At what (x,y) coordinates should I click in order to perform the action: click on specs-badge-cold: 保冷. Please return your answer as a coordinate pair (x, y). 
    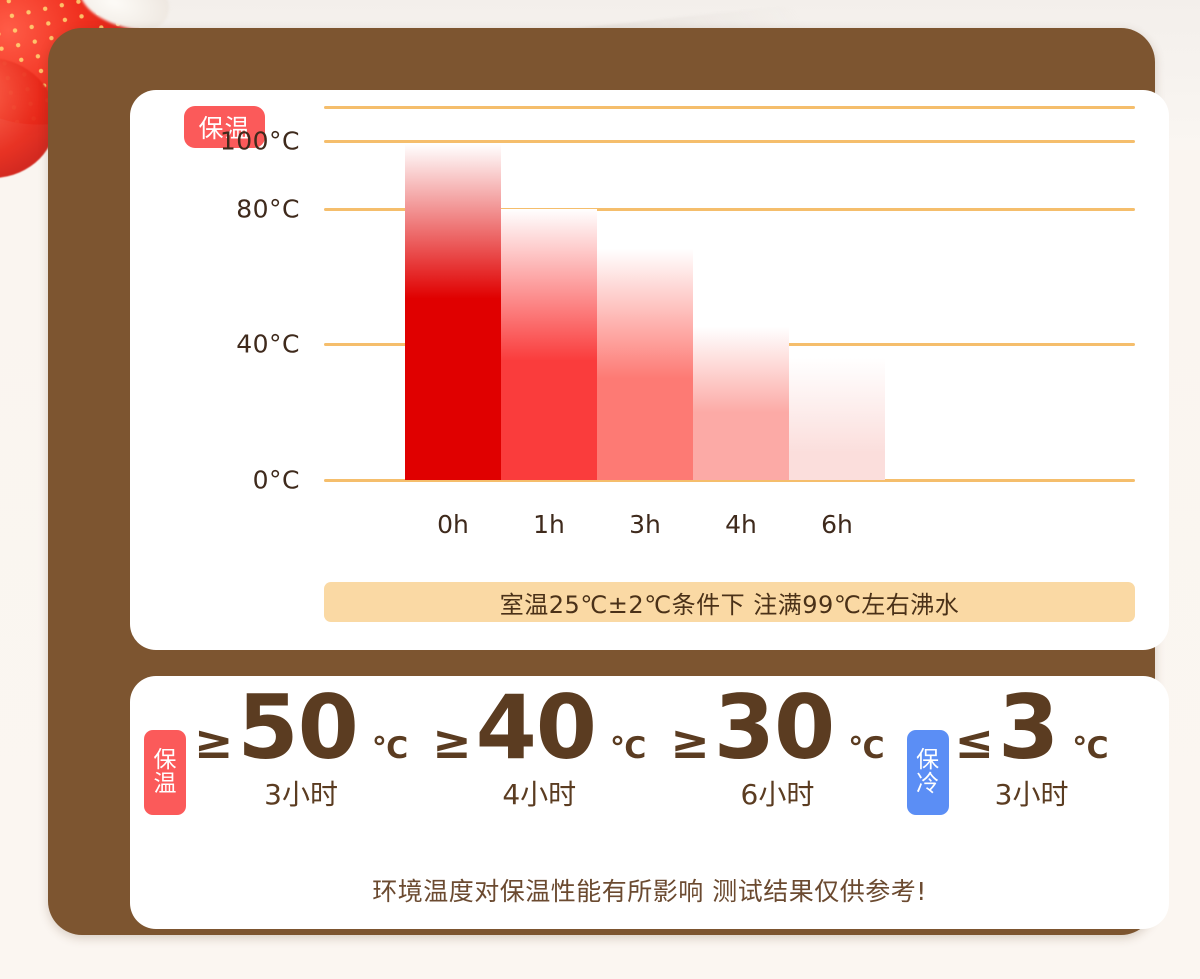
    Looking at the image, I should click on (927, 772).